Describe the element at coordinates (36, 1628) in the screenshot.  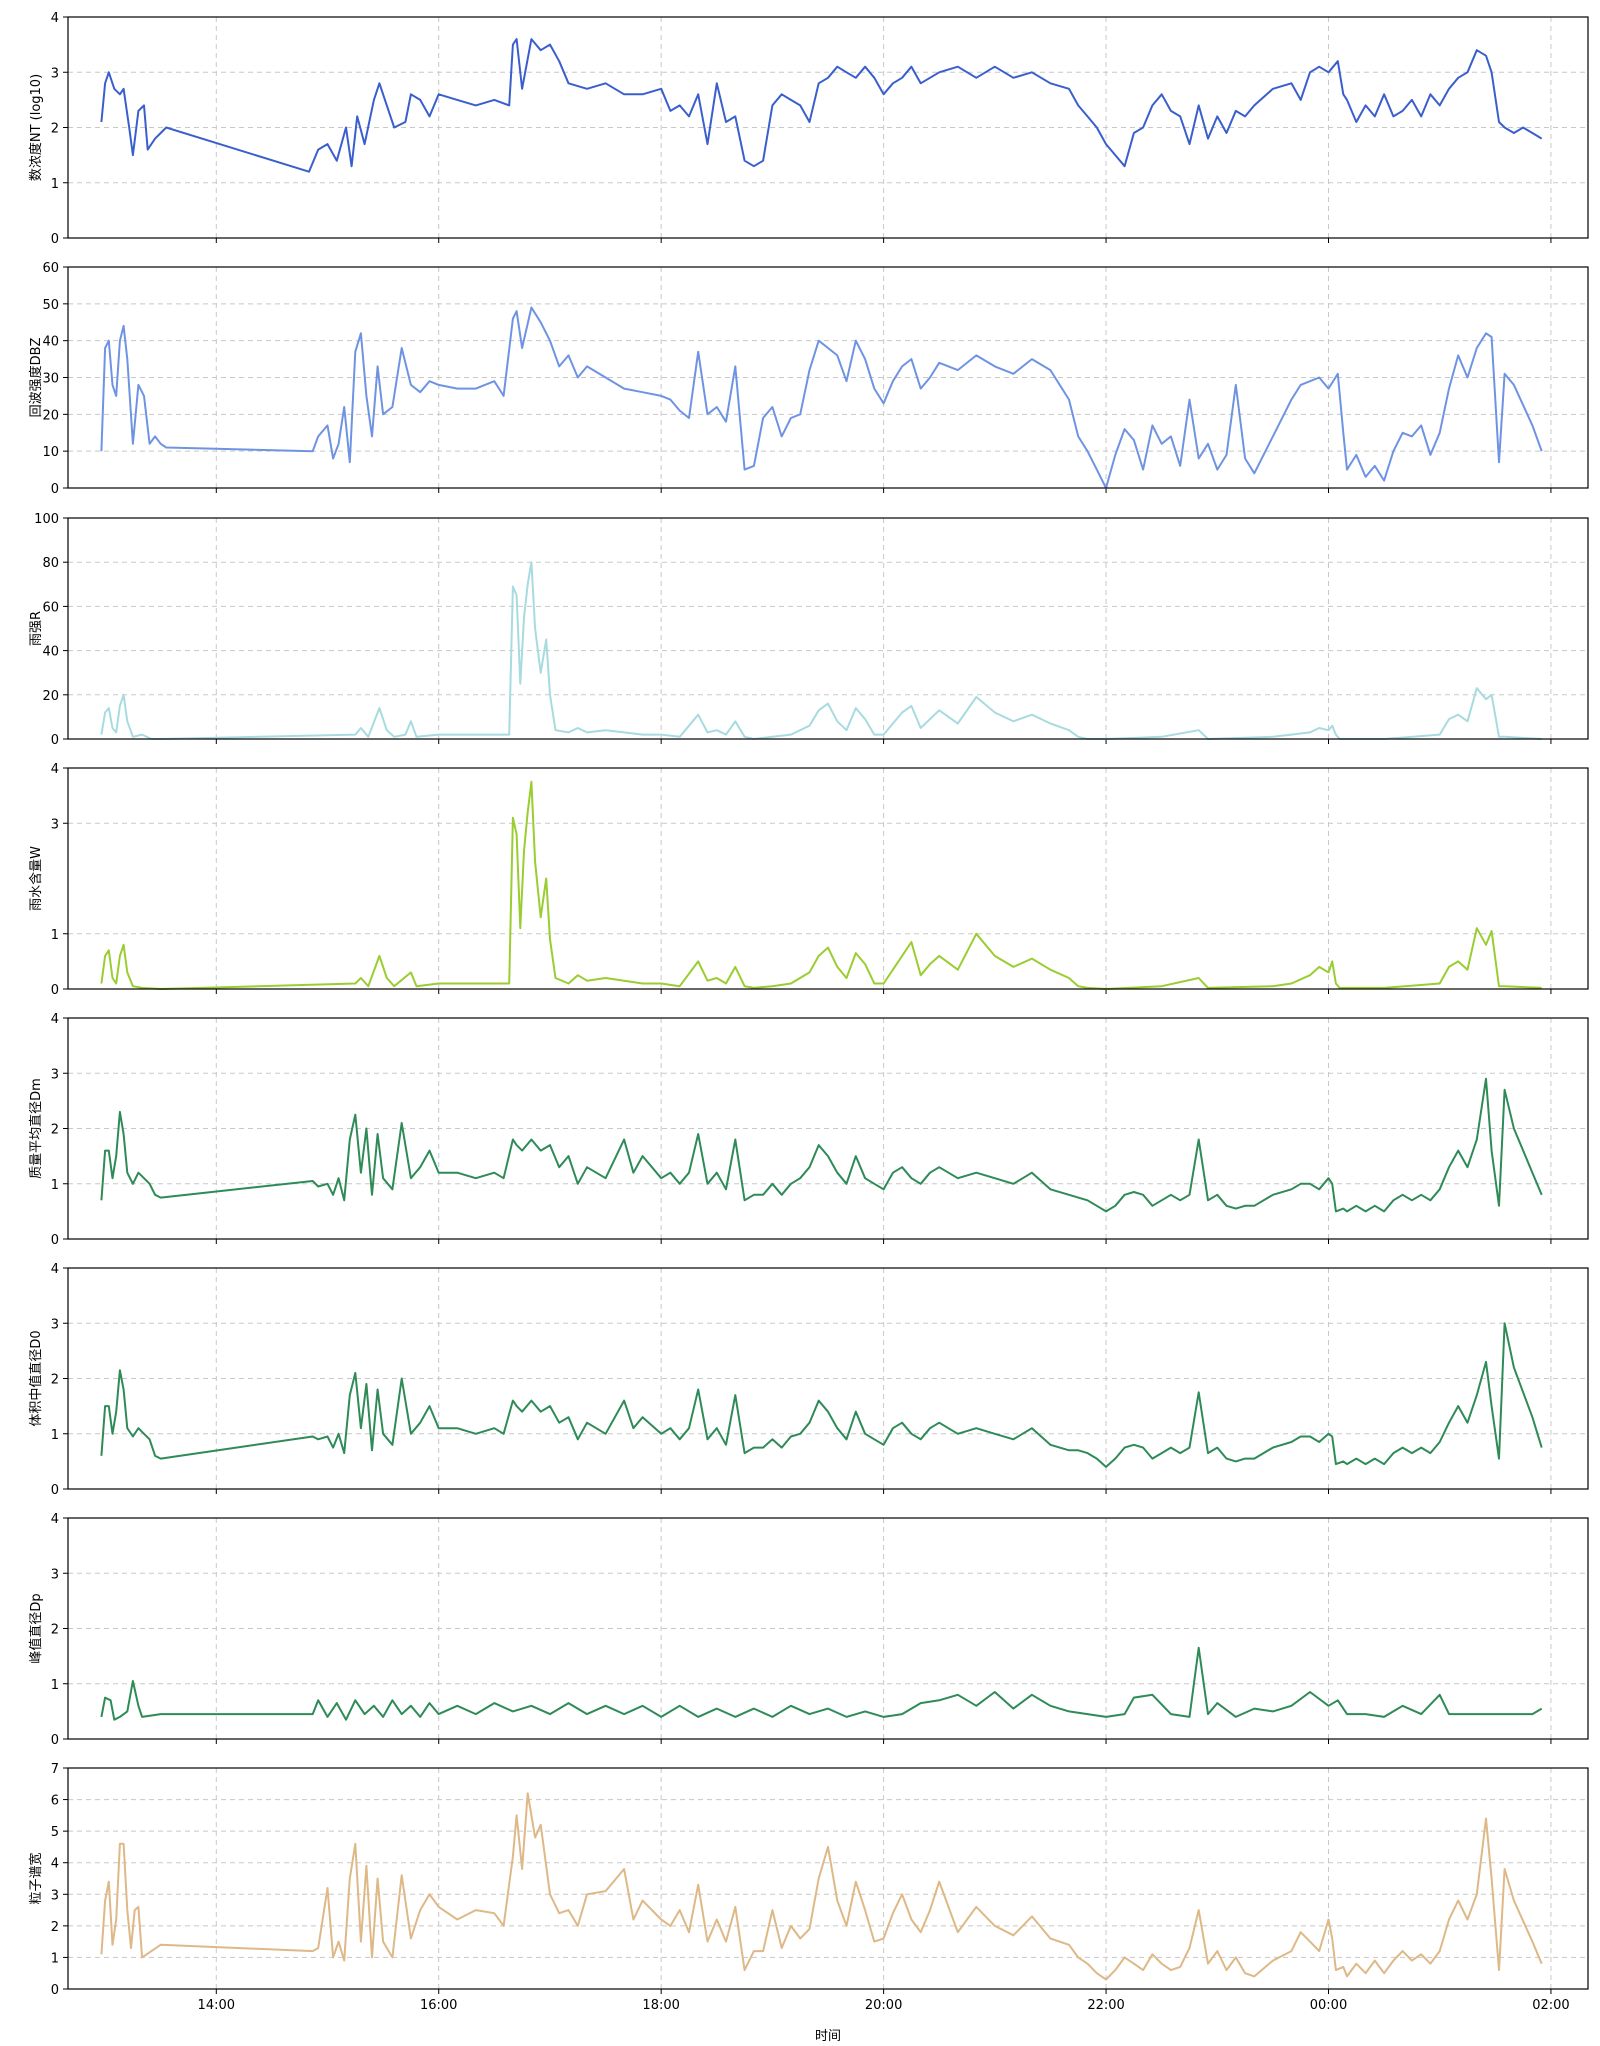
I see `y-axis-label: 峰值直径Dp` at that location.